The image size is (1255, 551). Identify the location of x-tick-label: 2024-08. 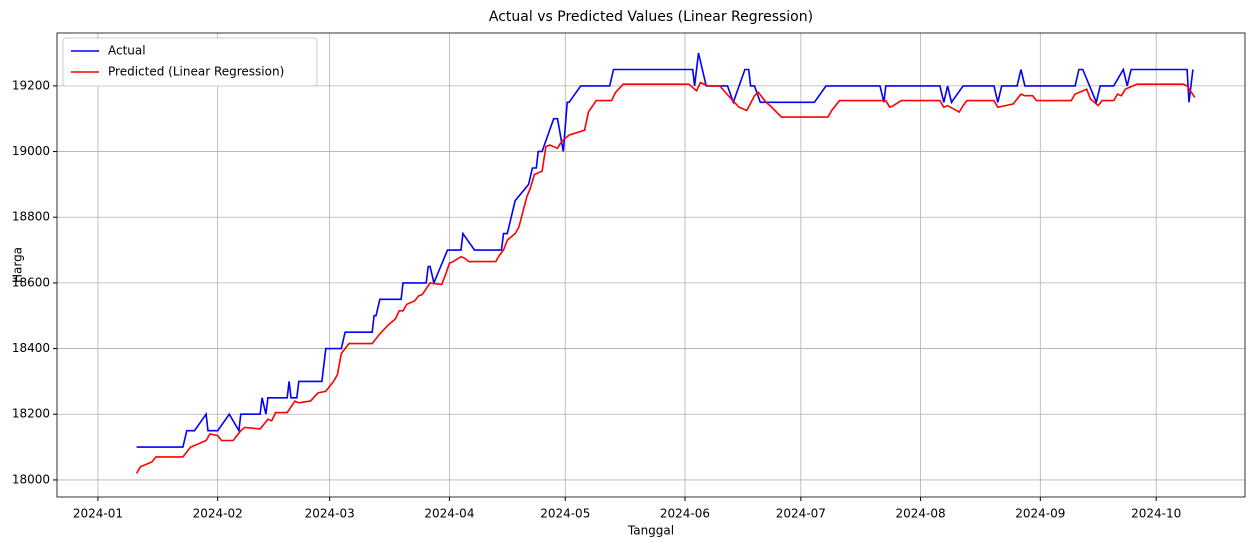
(921, 514).